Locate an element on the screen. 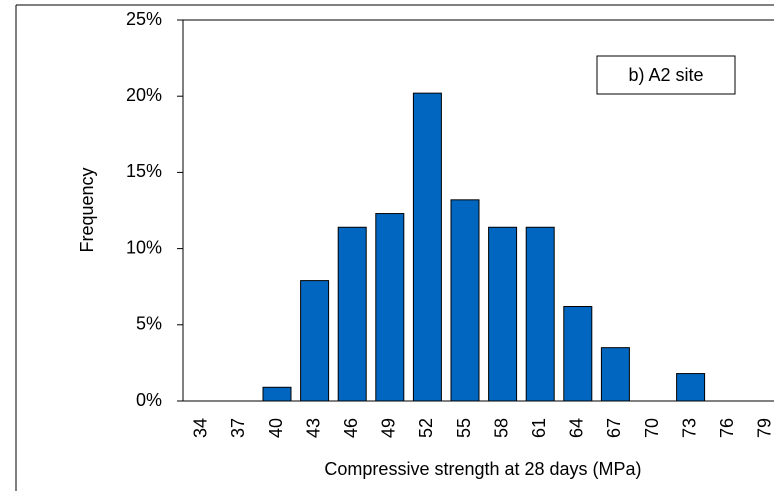 Image resolution: width=774 pixels, height=491 pixels. x-tick-label: 46 is located at coordinates (351, 428).